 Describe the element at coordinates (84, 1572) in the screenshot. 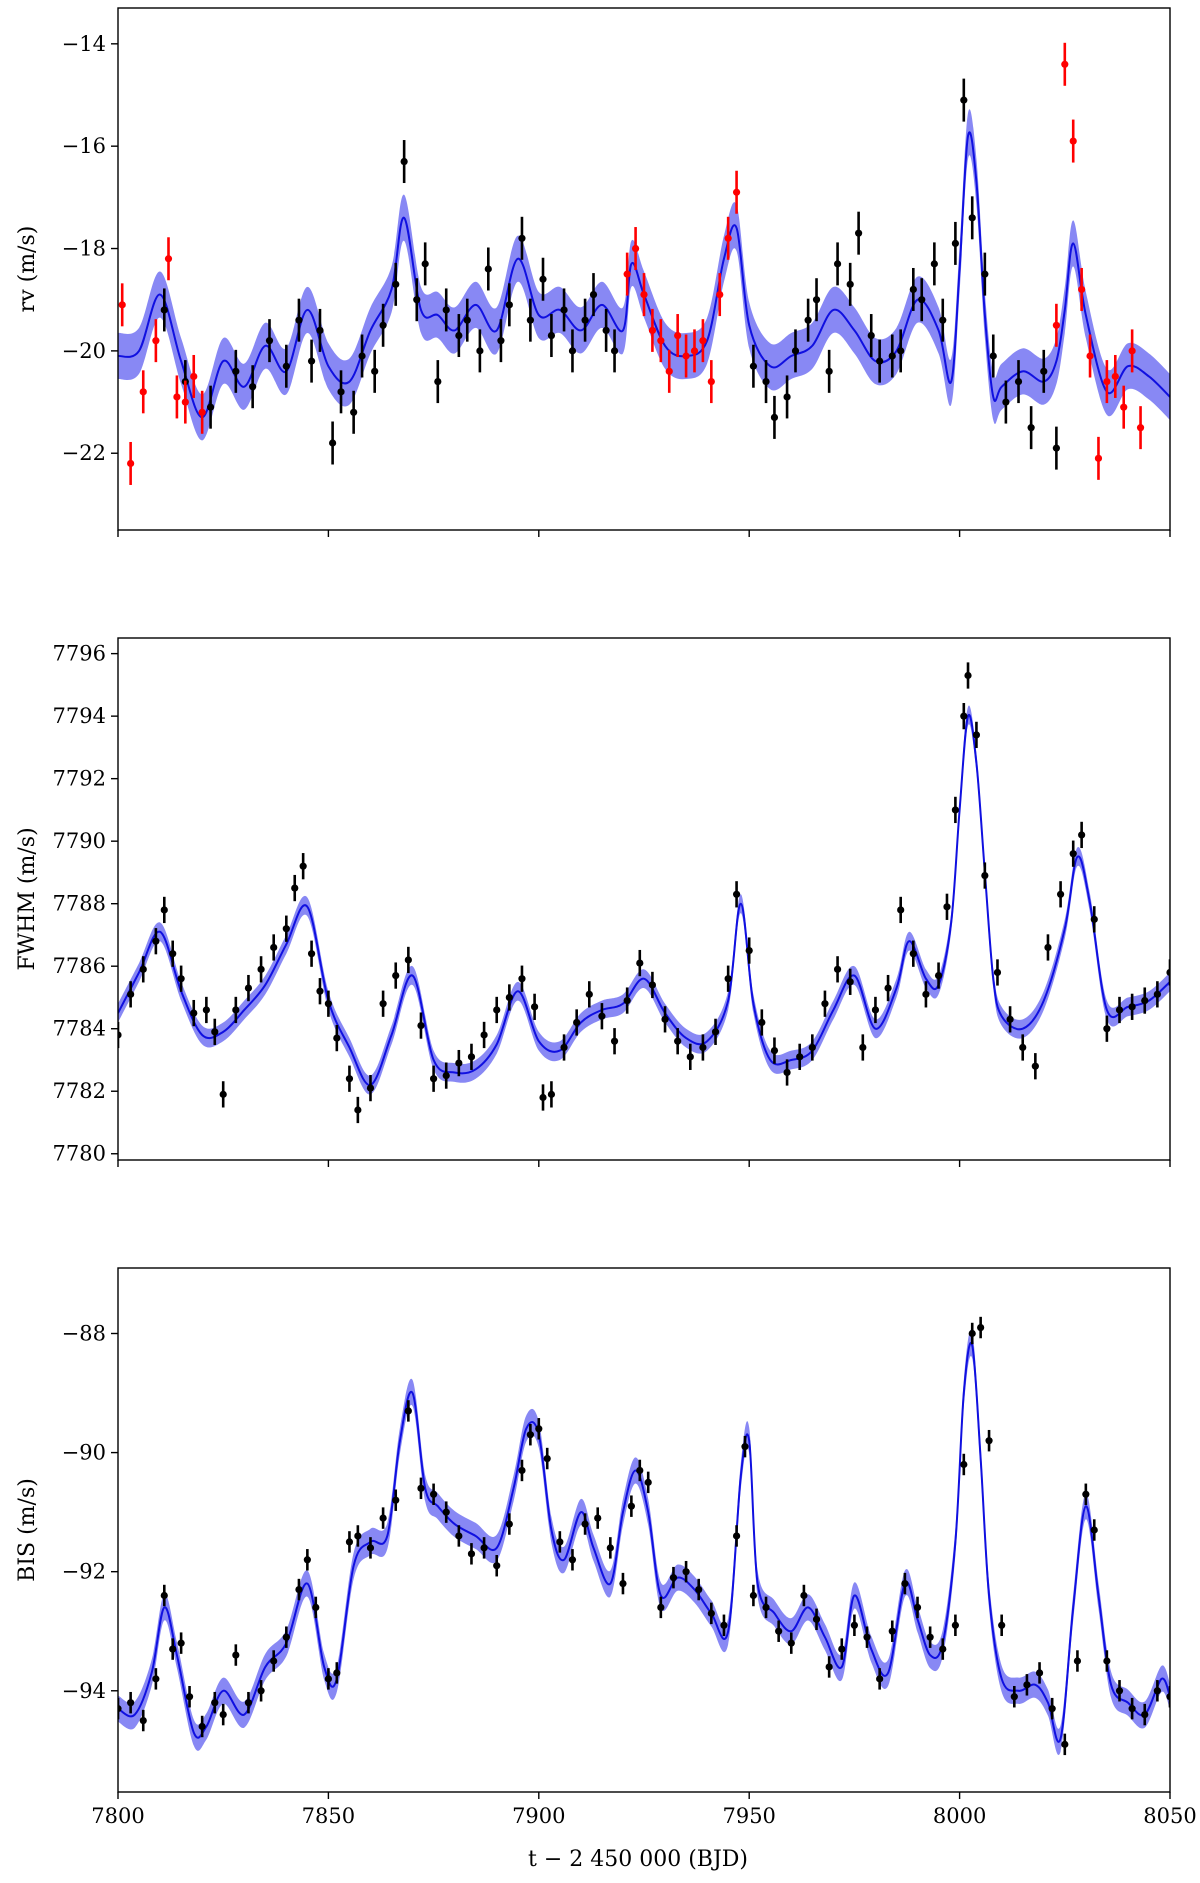

I see `bis-y-tick-label: −92` at that location.